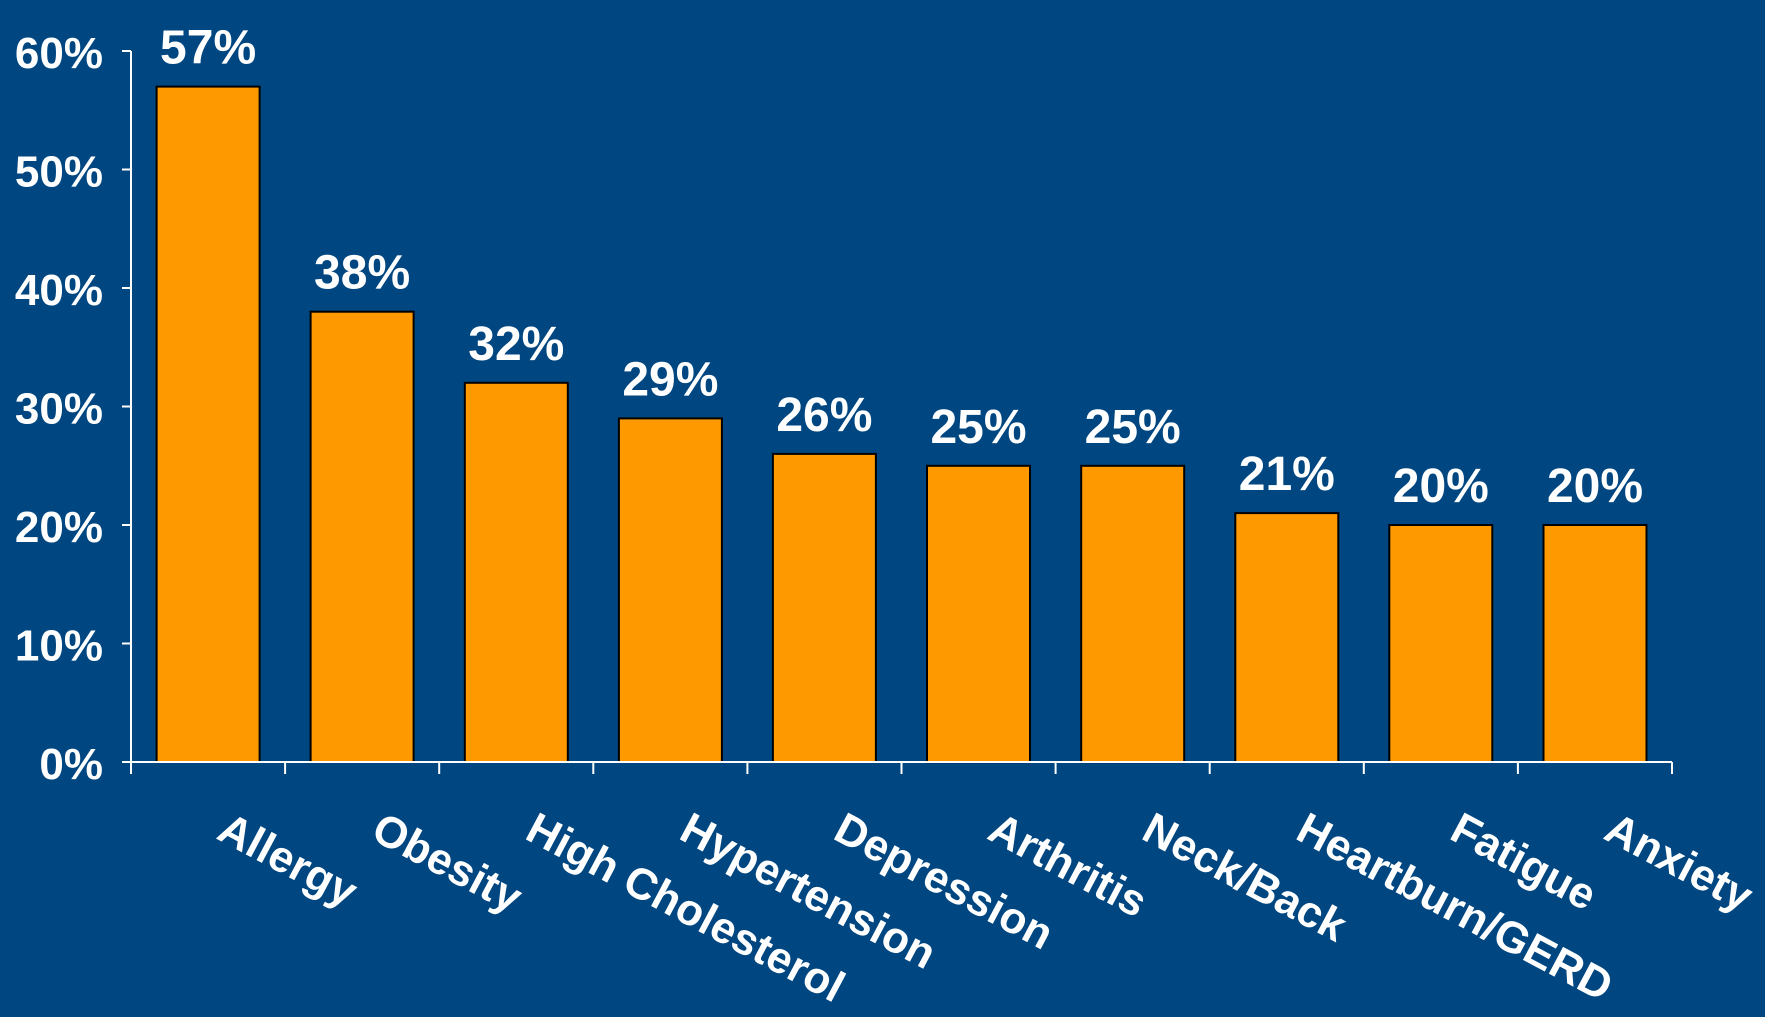 Image resolution: width=1765 pixels, height=1017 pixels. Describe the element at coordinates (208, 48) in the screenshot. I see `bar-value-label: 57%` at that location.